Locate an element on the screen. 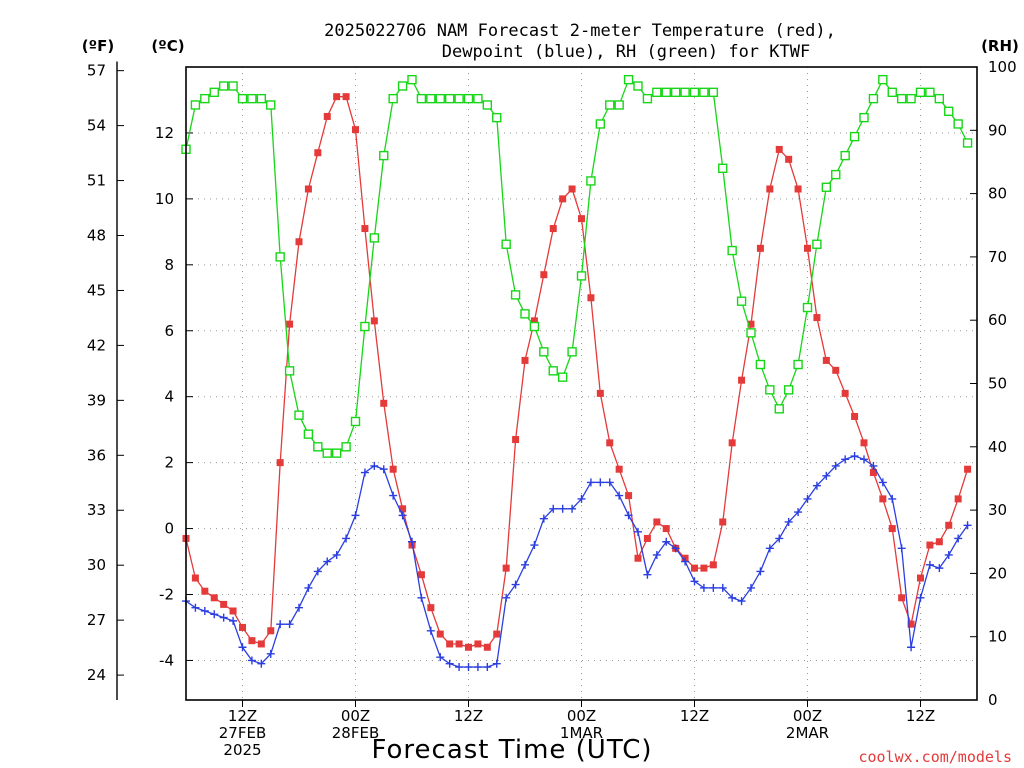 The image size is (1024, 768). fahrenheit-tick-label: 24 is located at coordinates (96, 675).